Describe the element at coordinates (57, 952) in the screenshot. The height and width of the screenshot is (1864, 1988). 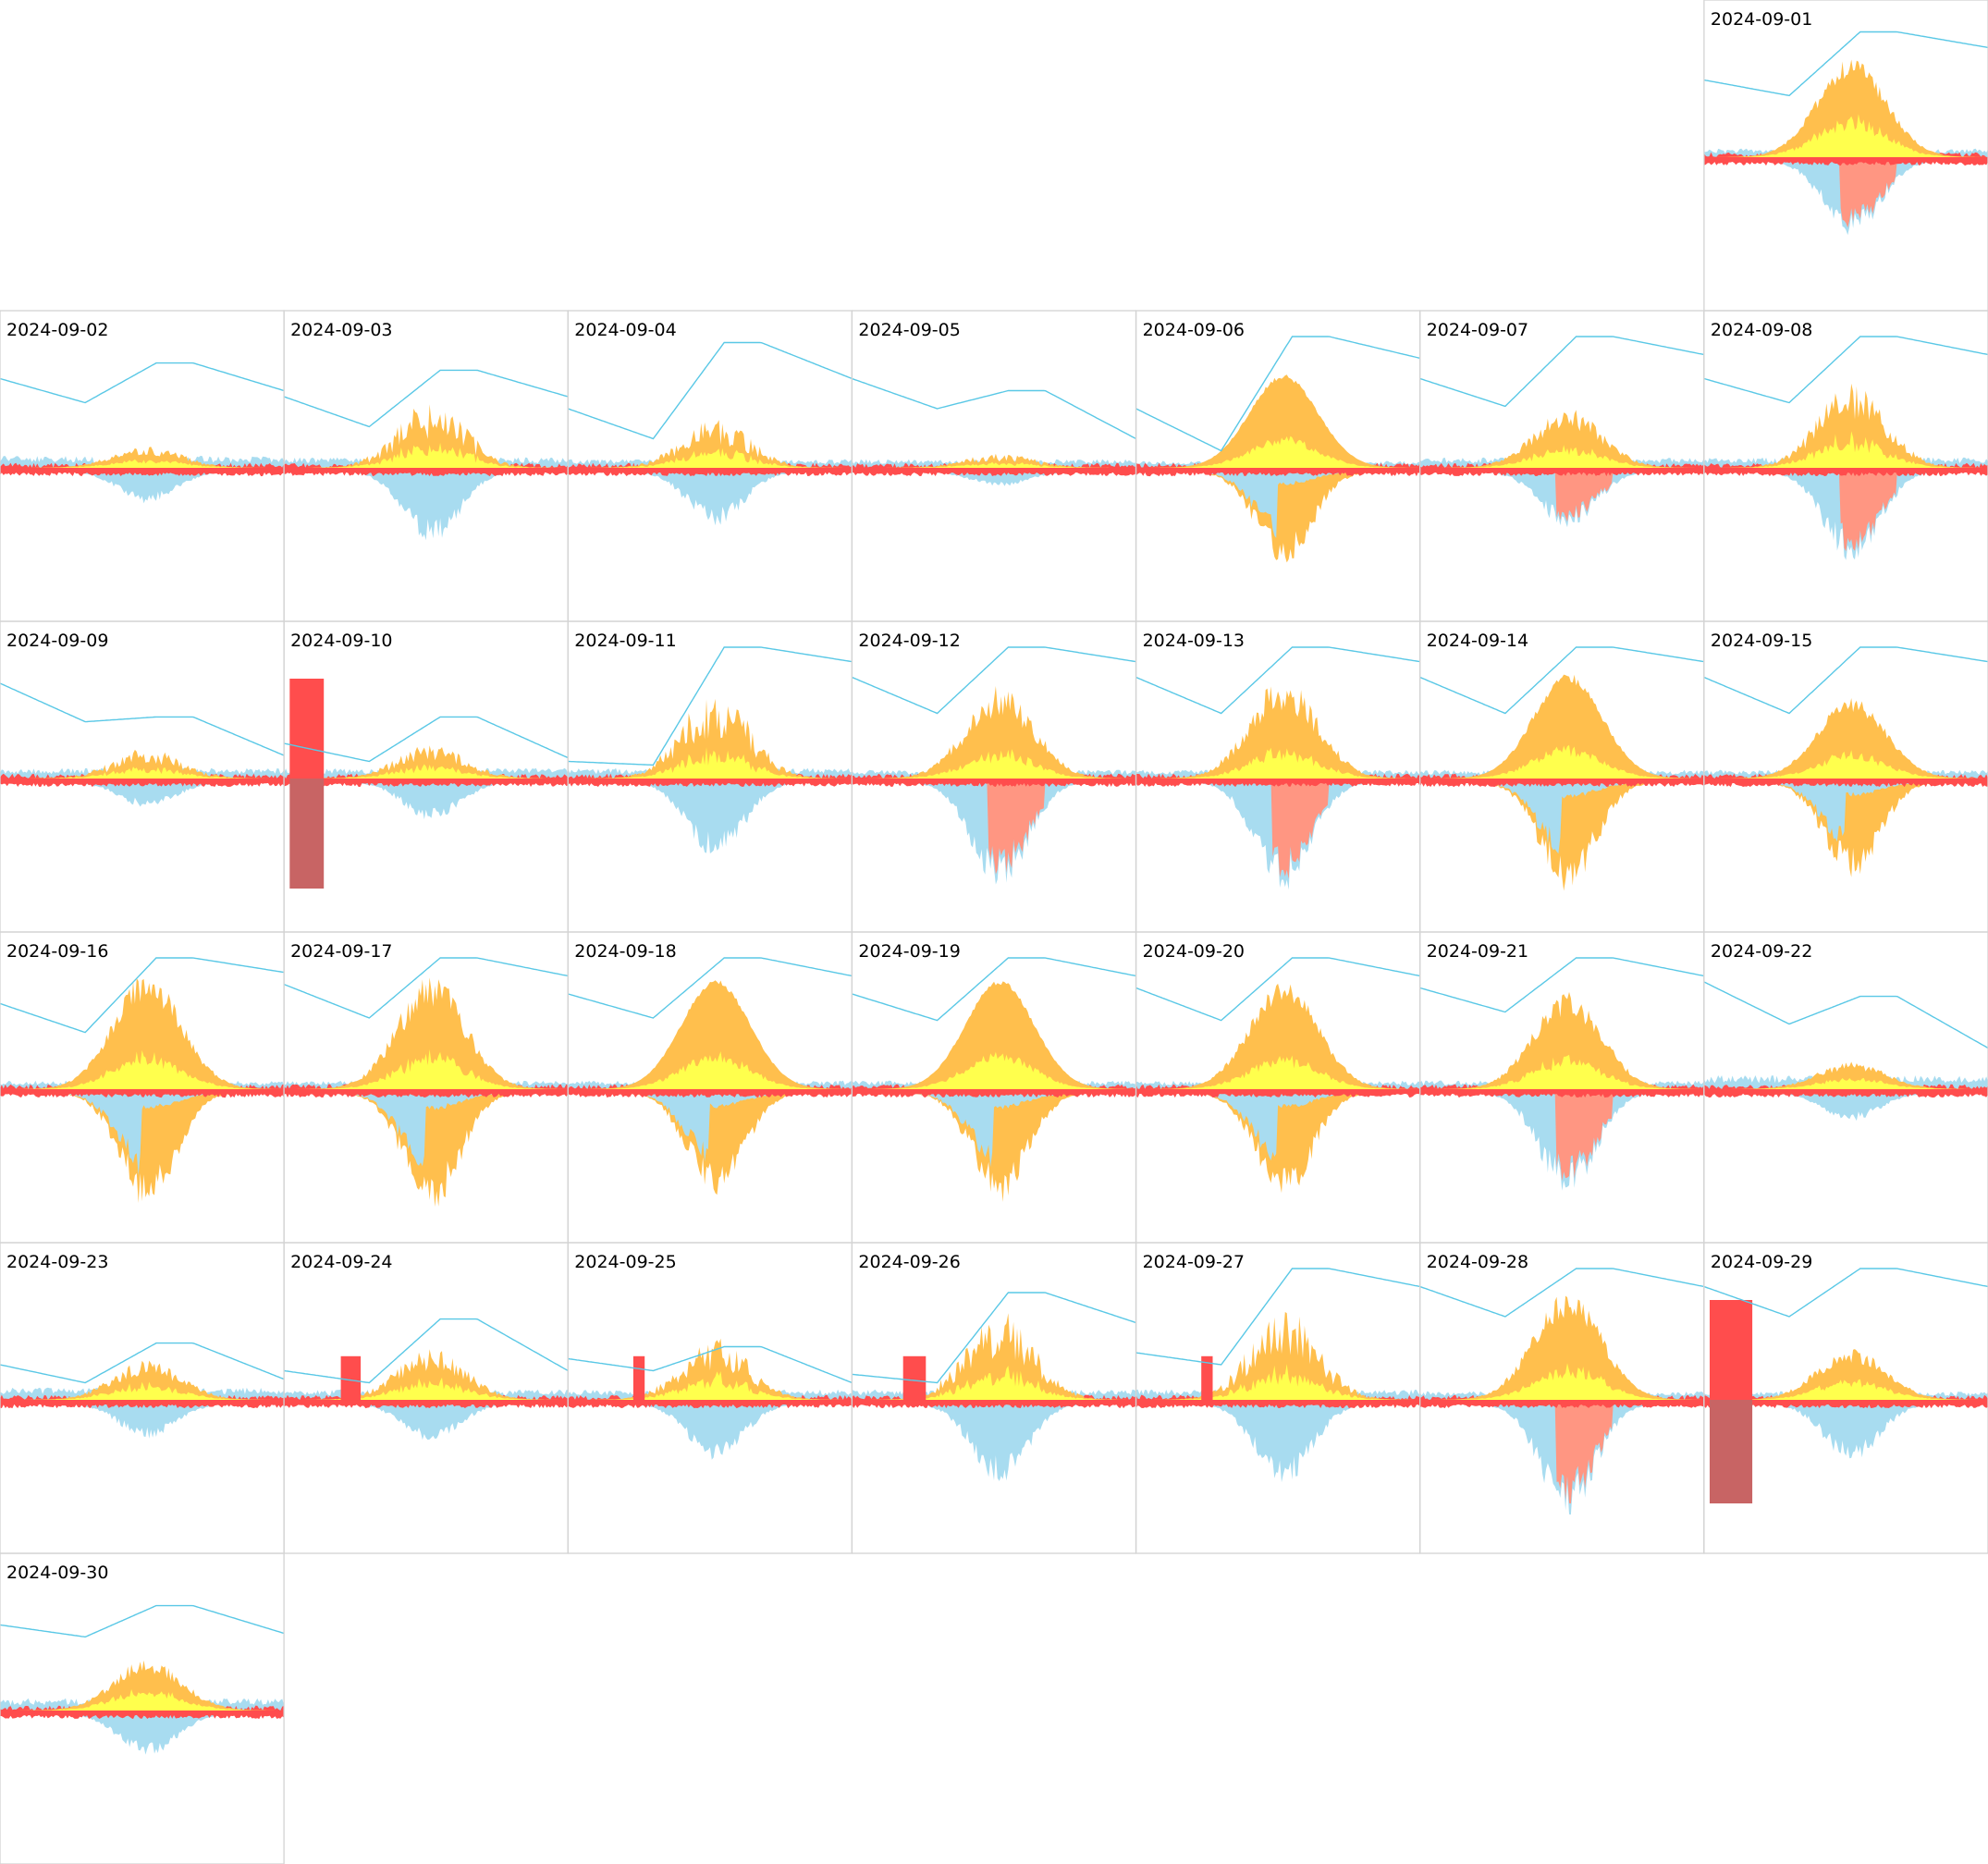
I see `day-date-label: 2024-09-16` at that location.